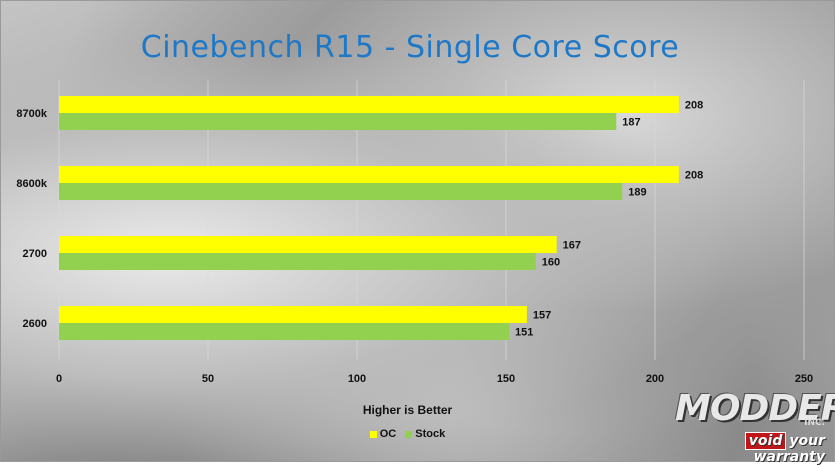  What do you see at coordinates (430, 434) in the screenshot?
I see `legend-label-stock: Stock` at bounding box center [430, 434].